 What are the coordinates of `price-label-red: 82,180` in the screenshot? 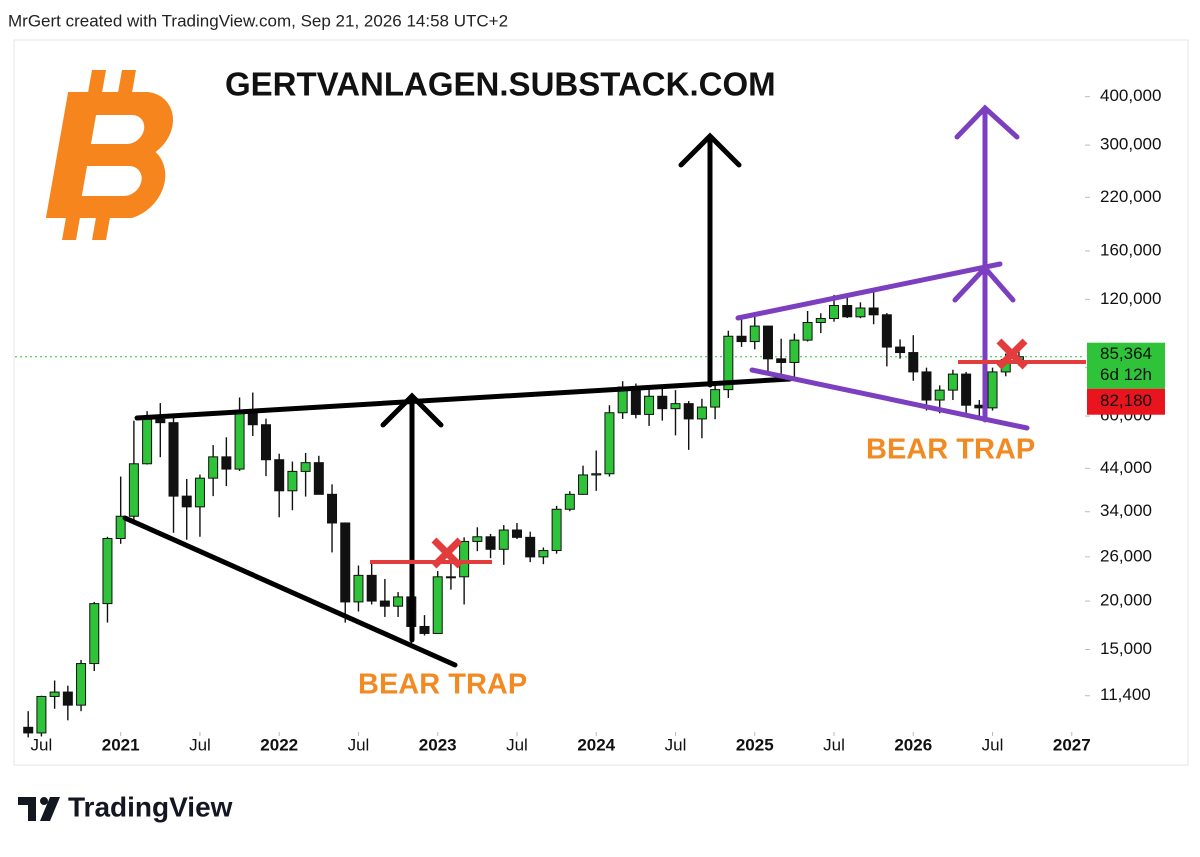 It's located at (1126, 400).